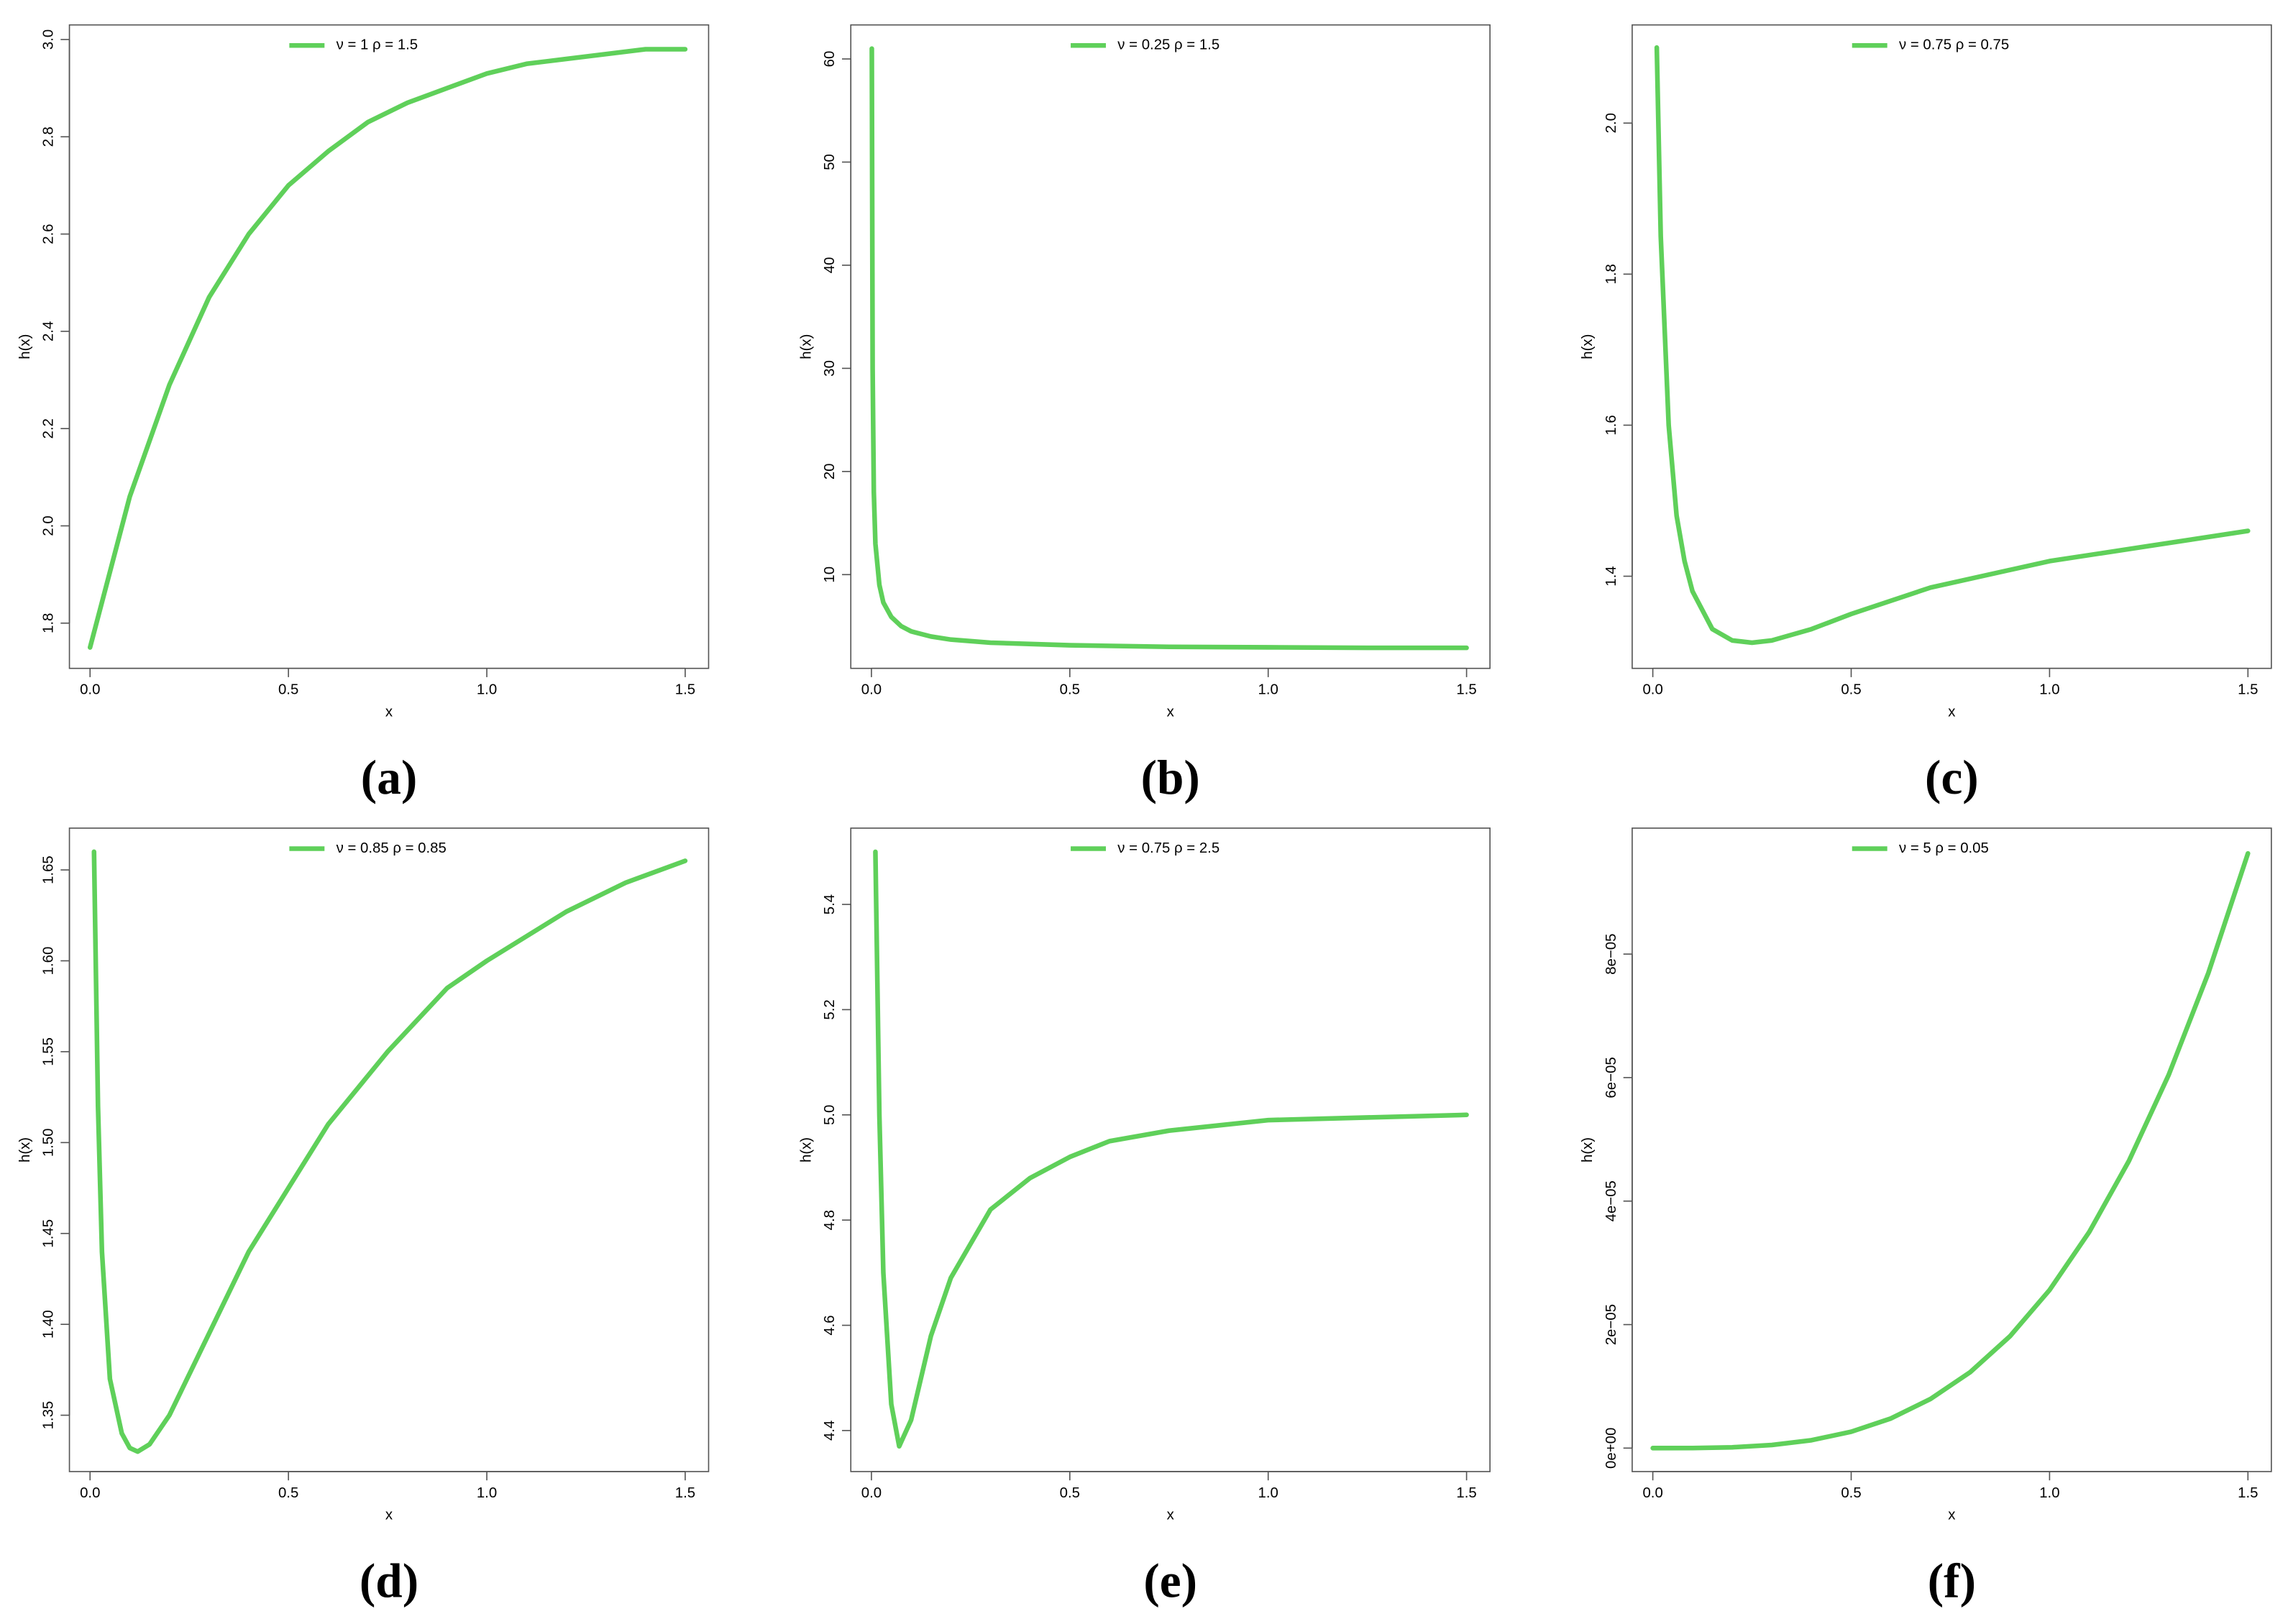  Describe the element at coordinates (48, 331) in the screenshot. I see `y-tick-label: 2.4` at that location.